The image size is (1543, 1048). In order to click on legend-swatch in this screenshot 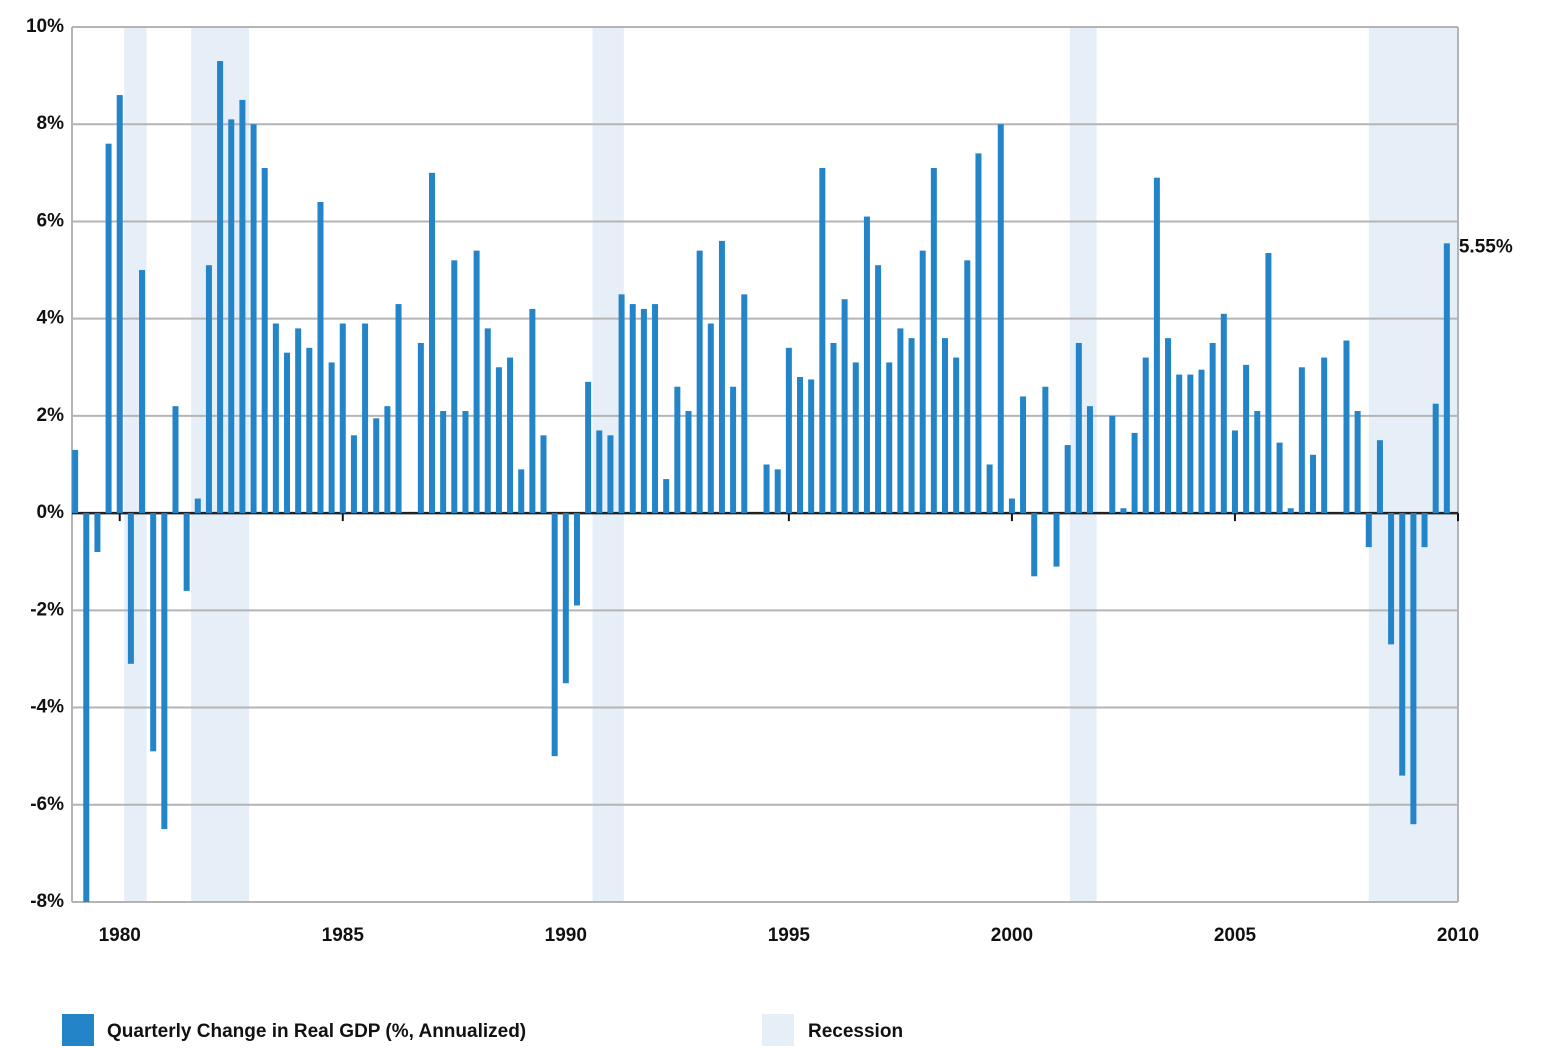, I will do `click(778, 1030)`.